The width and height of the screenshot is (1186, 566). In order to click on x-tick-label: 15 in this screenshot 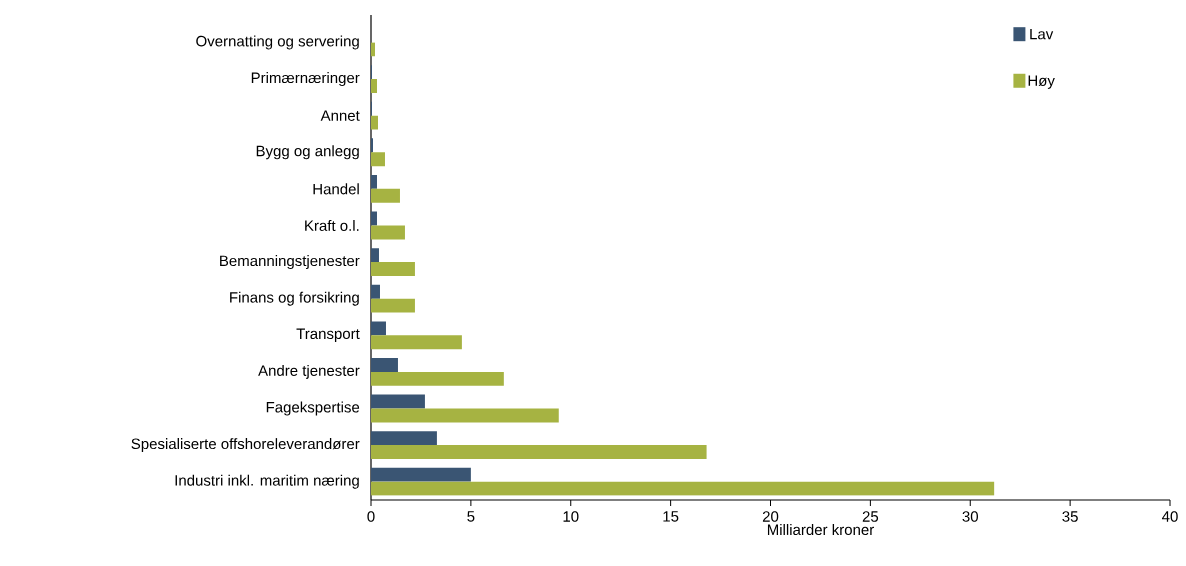, I will do `click(671, 516)`.